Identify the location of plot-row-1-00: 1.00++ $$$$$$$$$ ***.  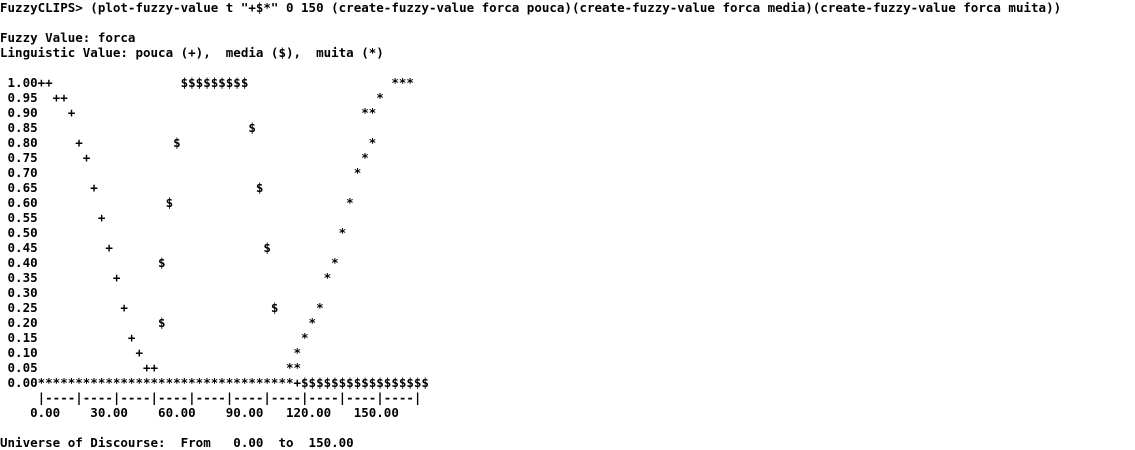
(207, 82).